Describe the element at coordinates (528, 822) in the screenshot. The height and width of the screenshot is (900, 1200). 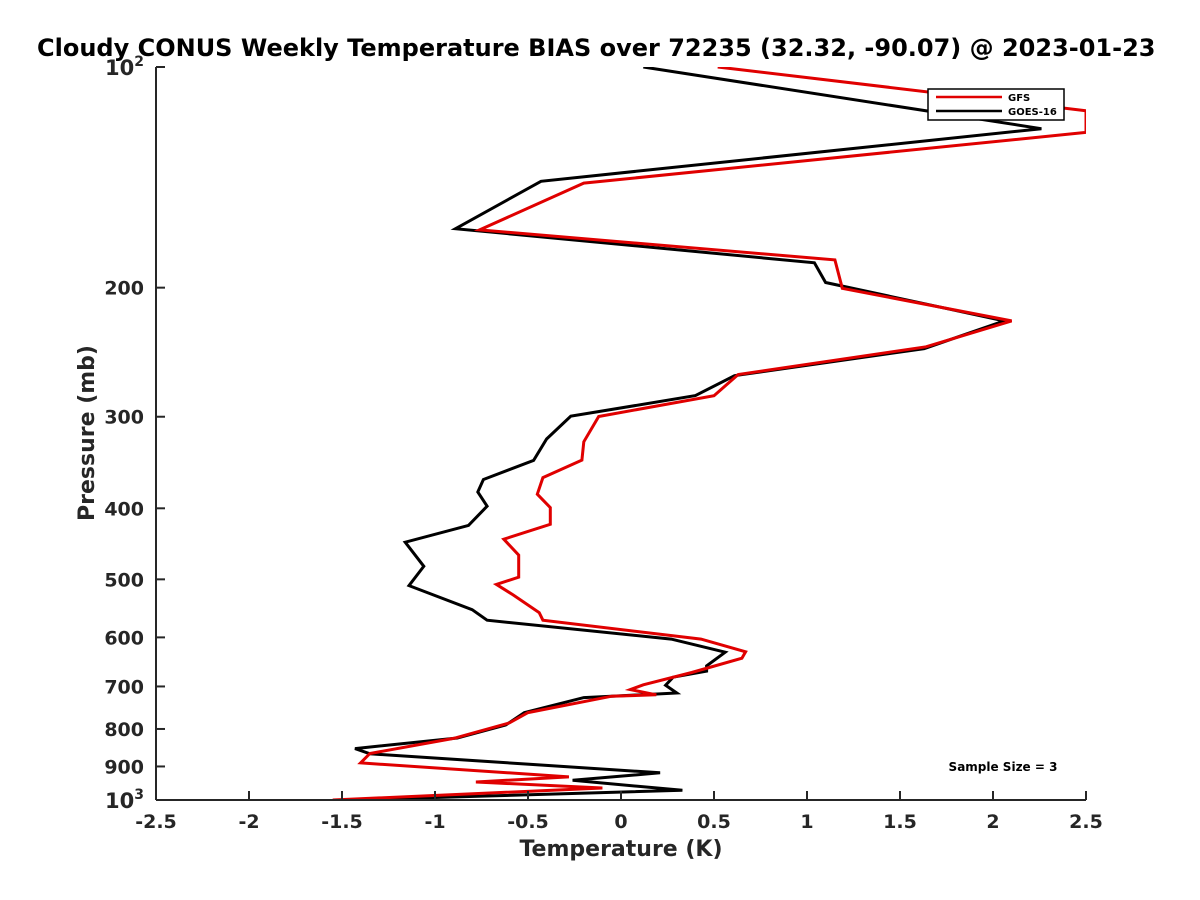
I see `x-tick-label: -0.5` at that location.